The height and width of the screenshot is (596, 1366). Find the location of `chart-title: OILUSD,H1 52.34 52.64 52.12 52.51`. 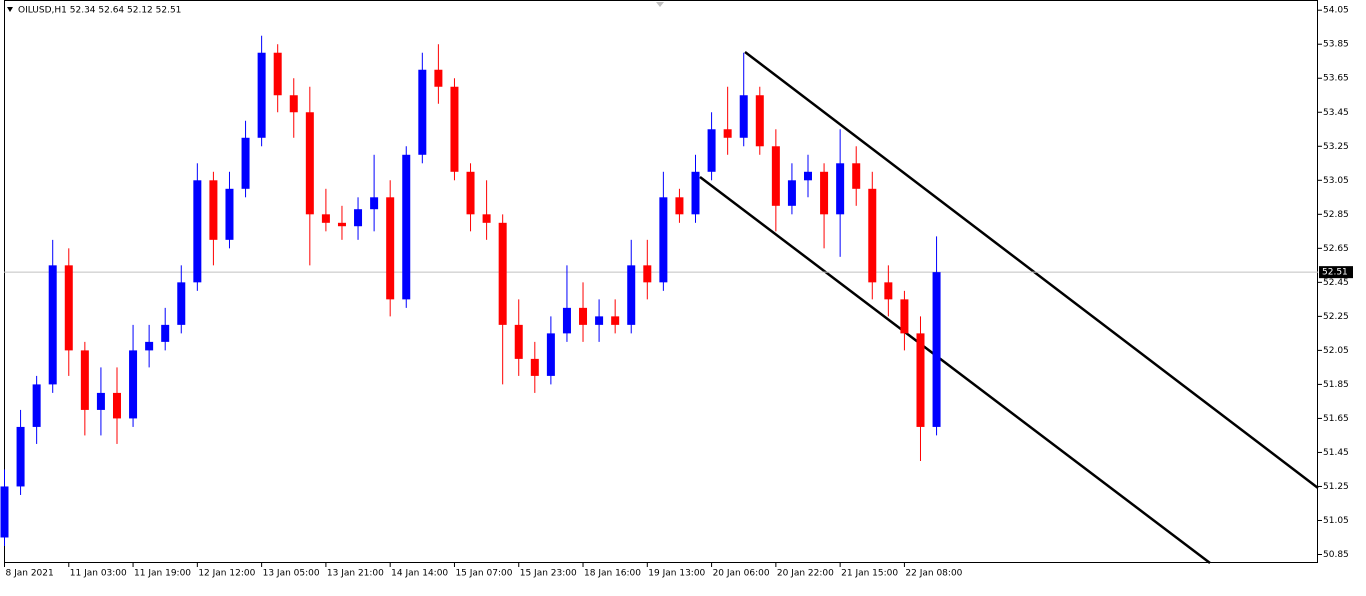

chart-title: OILUSD,H1 52.34 52.64 52.12 52.51 is located at coordinates (99, 11).